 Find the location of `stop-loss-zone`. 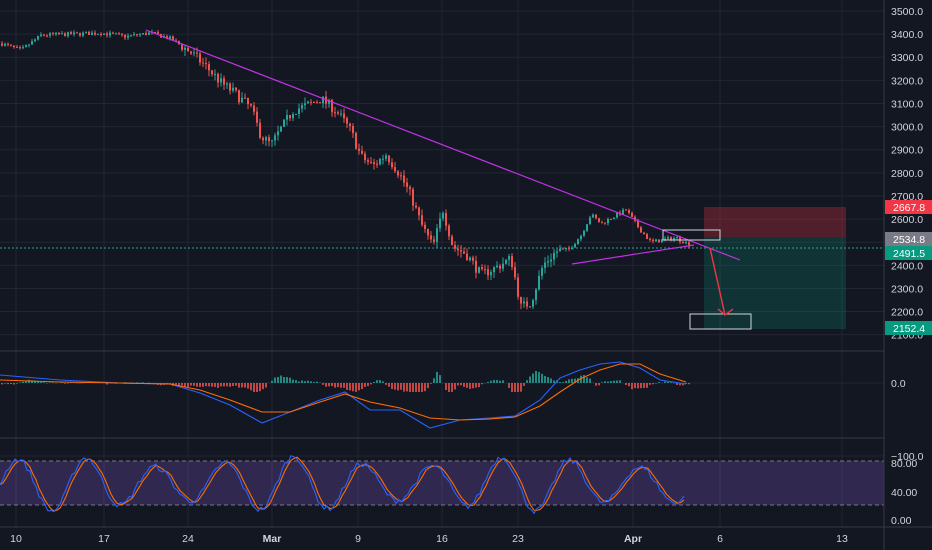

stop-loss-zone is located at coordinates (775, 222).